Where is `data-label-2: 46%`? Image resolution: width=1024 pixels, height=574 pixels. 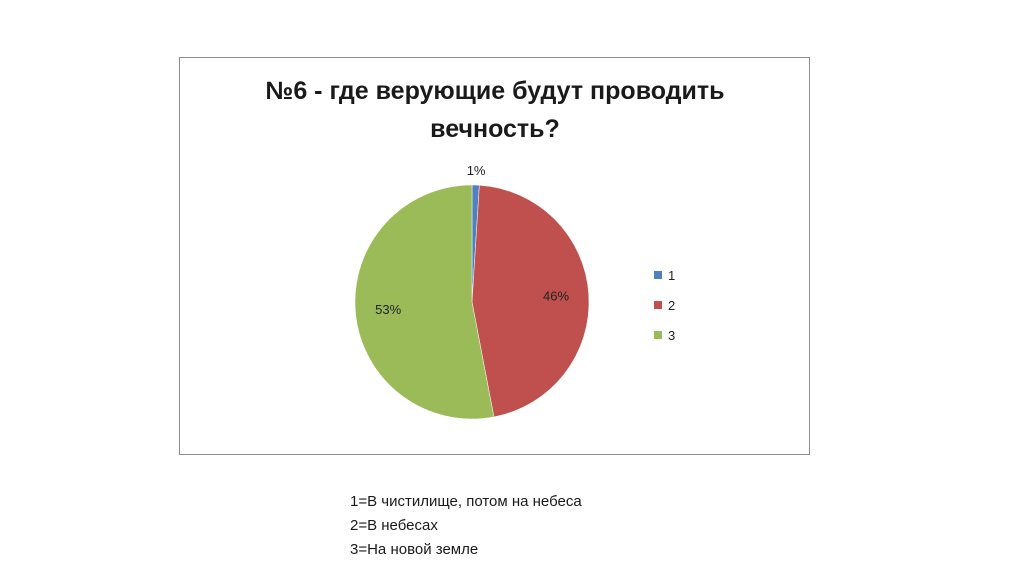
data-label-2: 46% is located at coordinates (556, 296).